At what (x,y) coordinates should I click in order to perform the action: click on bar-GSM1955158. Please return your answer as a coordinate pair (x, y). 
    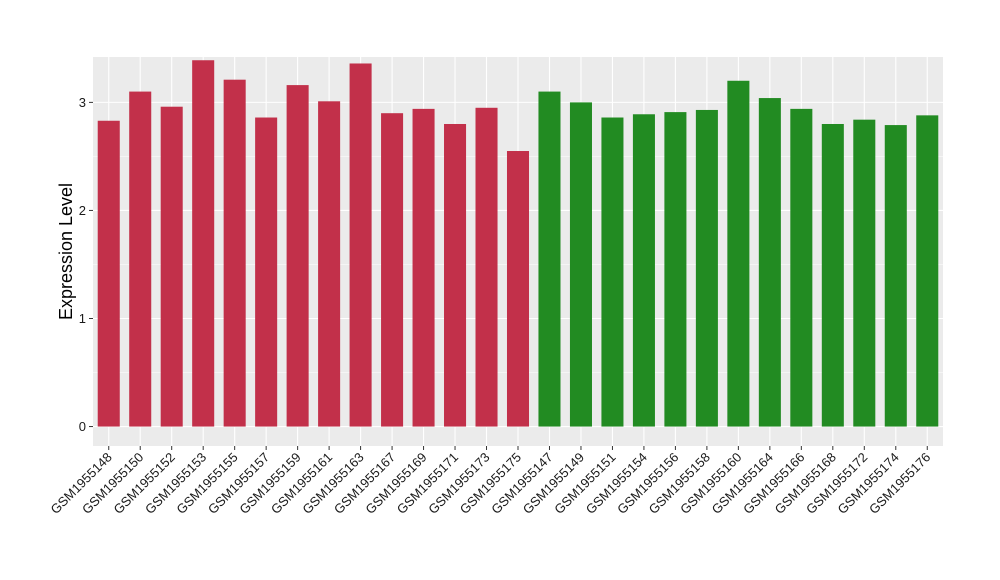
    Looking at the image, I should click on (706, 268).